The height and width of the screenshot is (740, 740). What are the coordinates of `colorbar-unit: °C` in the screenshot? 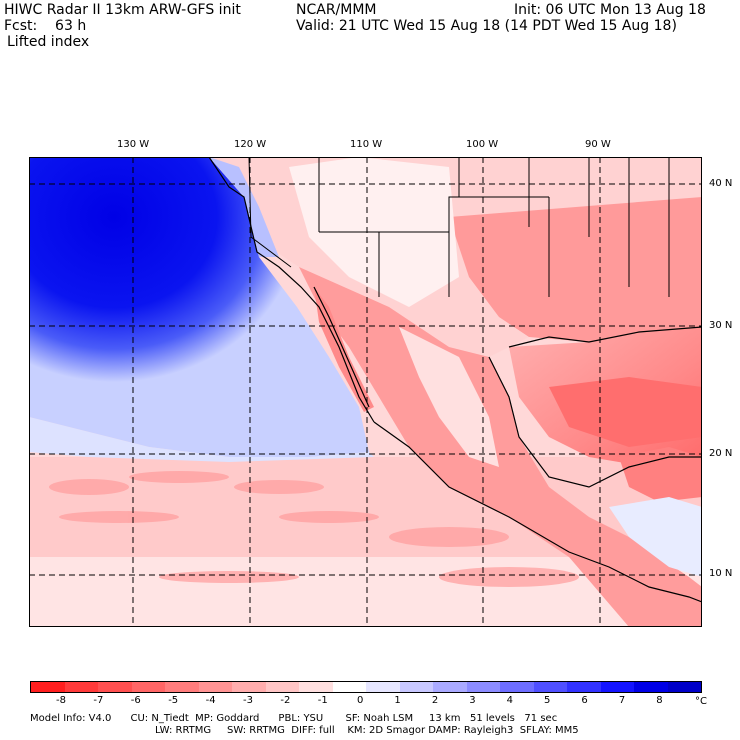 It's located at (701, 701).